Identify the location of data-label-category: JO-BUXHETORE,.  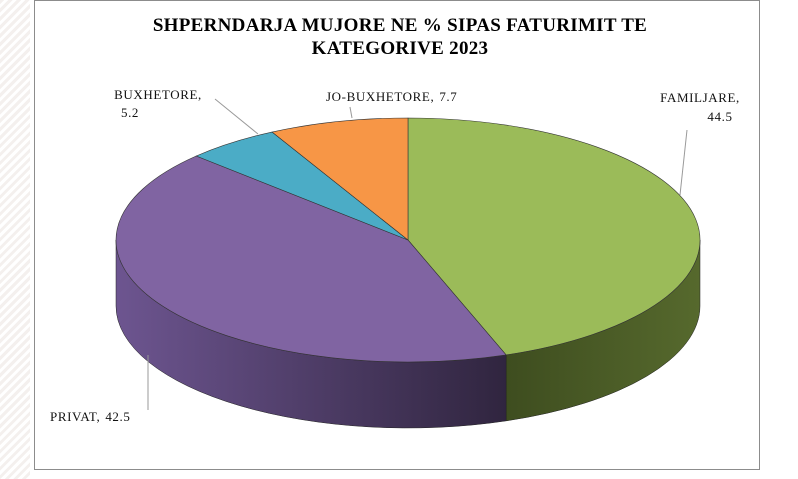
(380, 96).